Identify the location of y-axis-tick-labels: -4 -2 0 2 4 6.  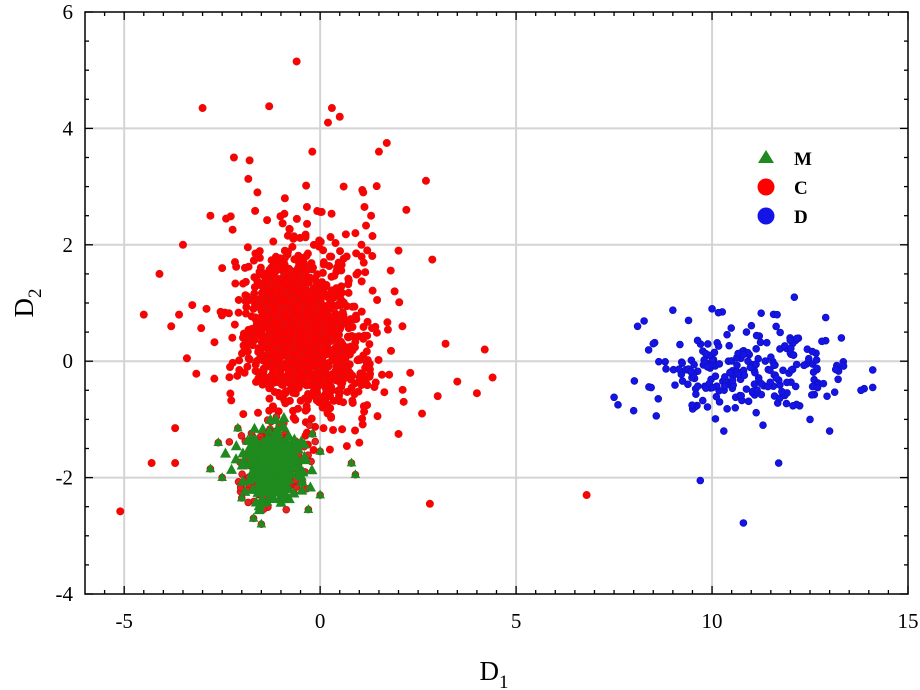
(65, 303).